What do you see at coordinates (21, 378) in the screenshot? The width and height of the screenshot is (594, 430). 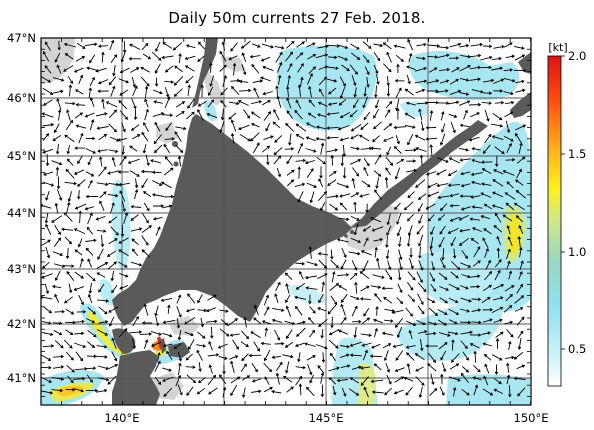 I see `lat-label-41: 41°N` at bounding box center [21, 378].